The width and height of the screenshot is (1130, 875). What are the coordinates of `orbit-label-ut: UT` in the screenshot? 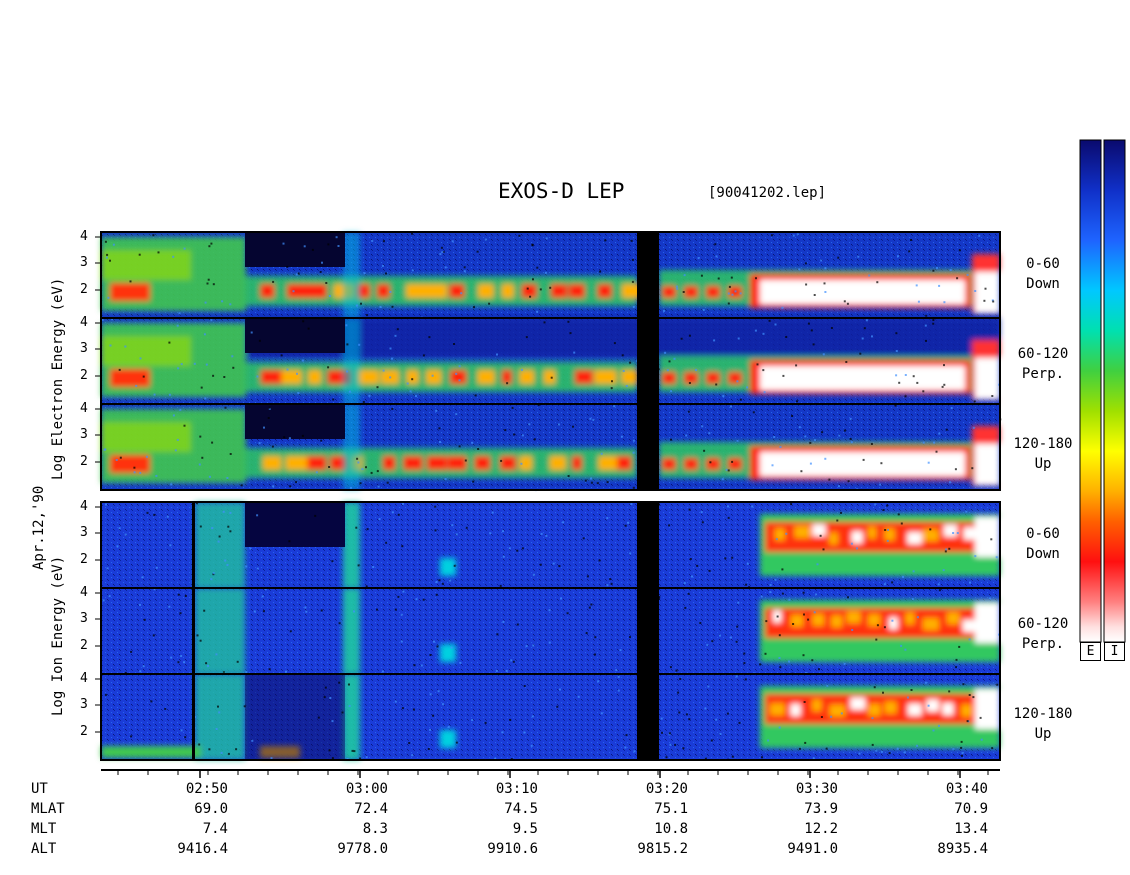 It's located at (39, 789).